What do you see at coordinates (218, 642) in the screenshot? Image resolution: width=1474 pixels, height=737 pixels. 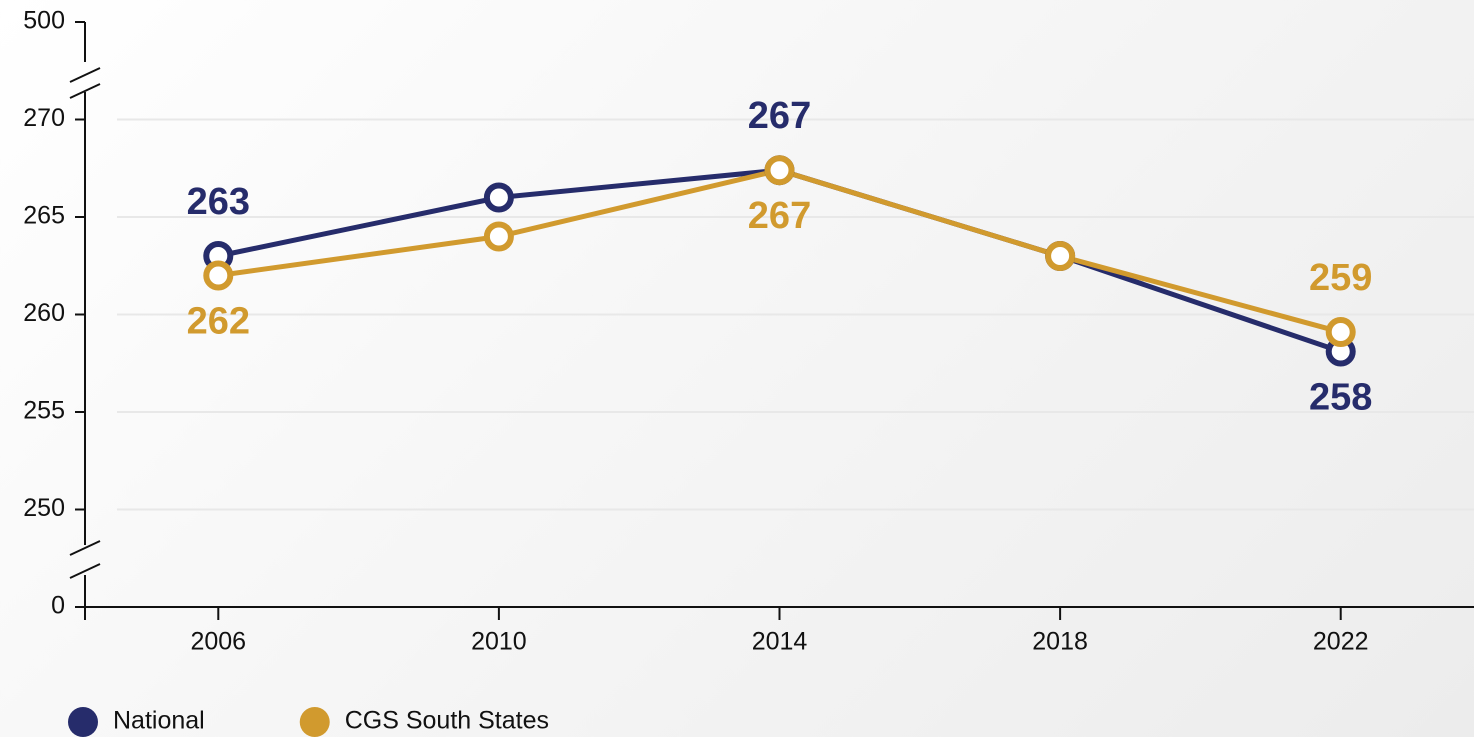 I see `x-tick-label: 2006` at bounding box center [218, 642].